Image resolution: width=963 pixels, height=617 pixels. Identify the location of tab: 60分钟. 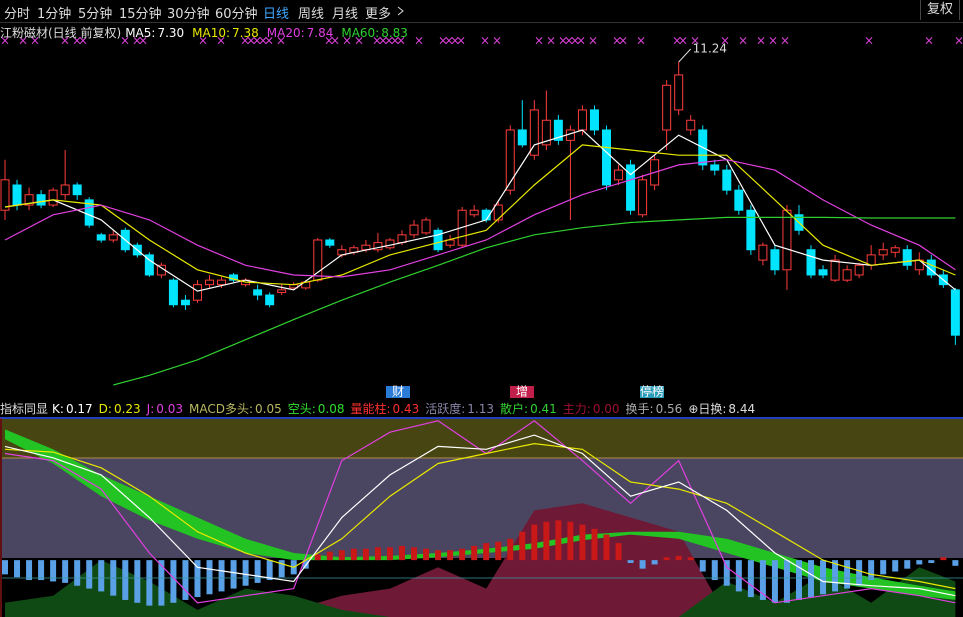
(236, 14).